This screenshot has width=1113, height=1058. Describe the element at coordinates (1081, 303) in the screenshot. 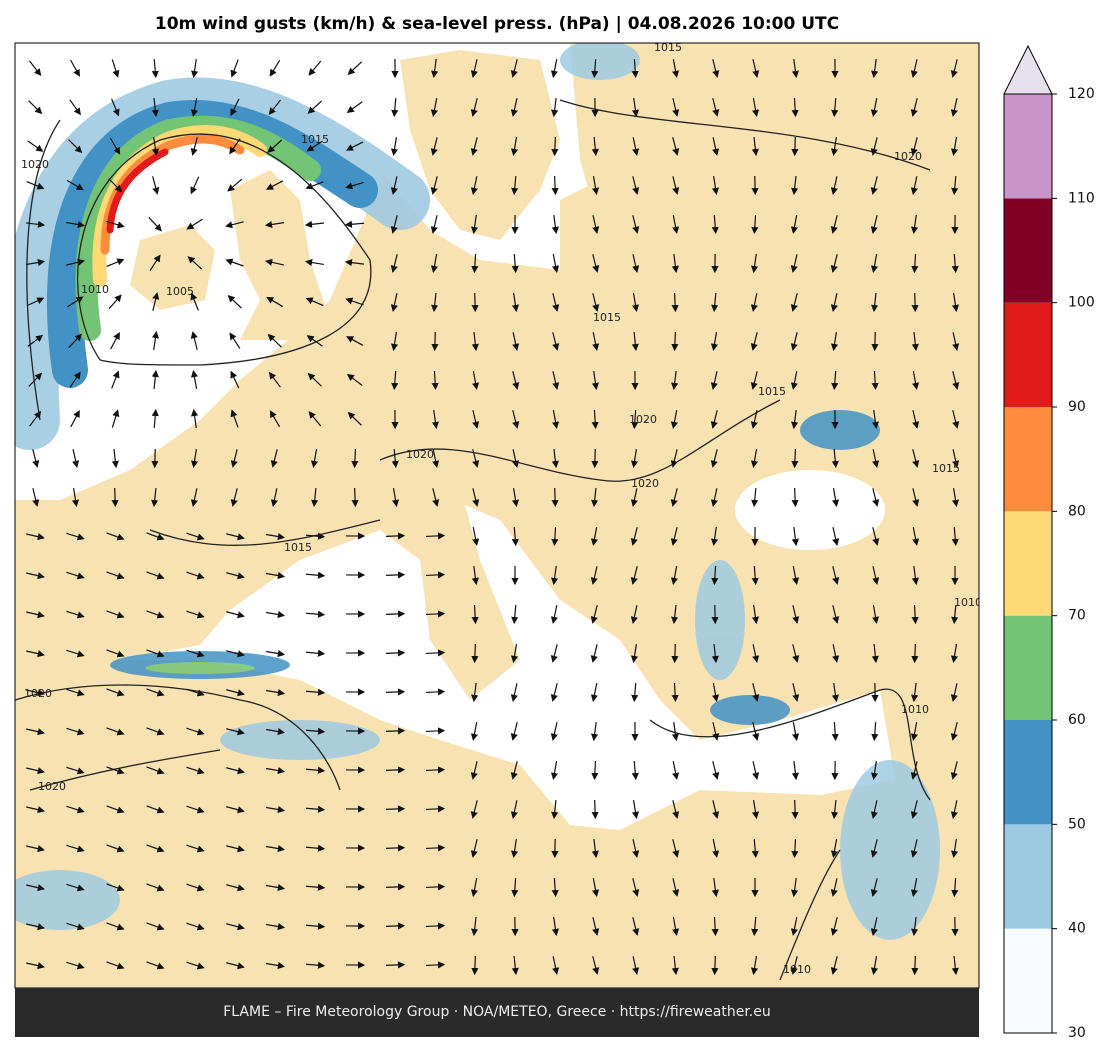

I see `colorbar-tick-label: 100` at that location.